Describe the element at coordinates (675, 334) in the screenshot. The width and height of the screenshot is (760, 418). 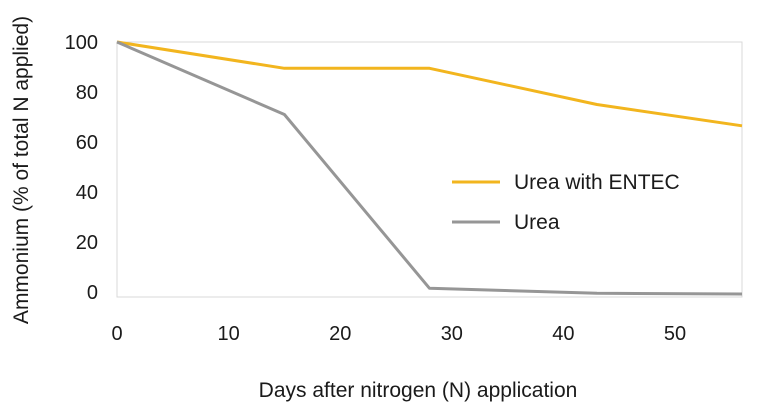
I see `x-tick-label: 50` at that location.